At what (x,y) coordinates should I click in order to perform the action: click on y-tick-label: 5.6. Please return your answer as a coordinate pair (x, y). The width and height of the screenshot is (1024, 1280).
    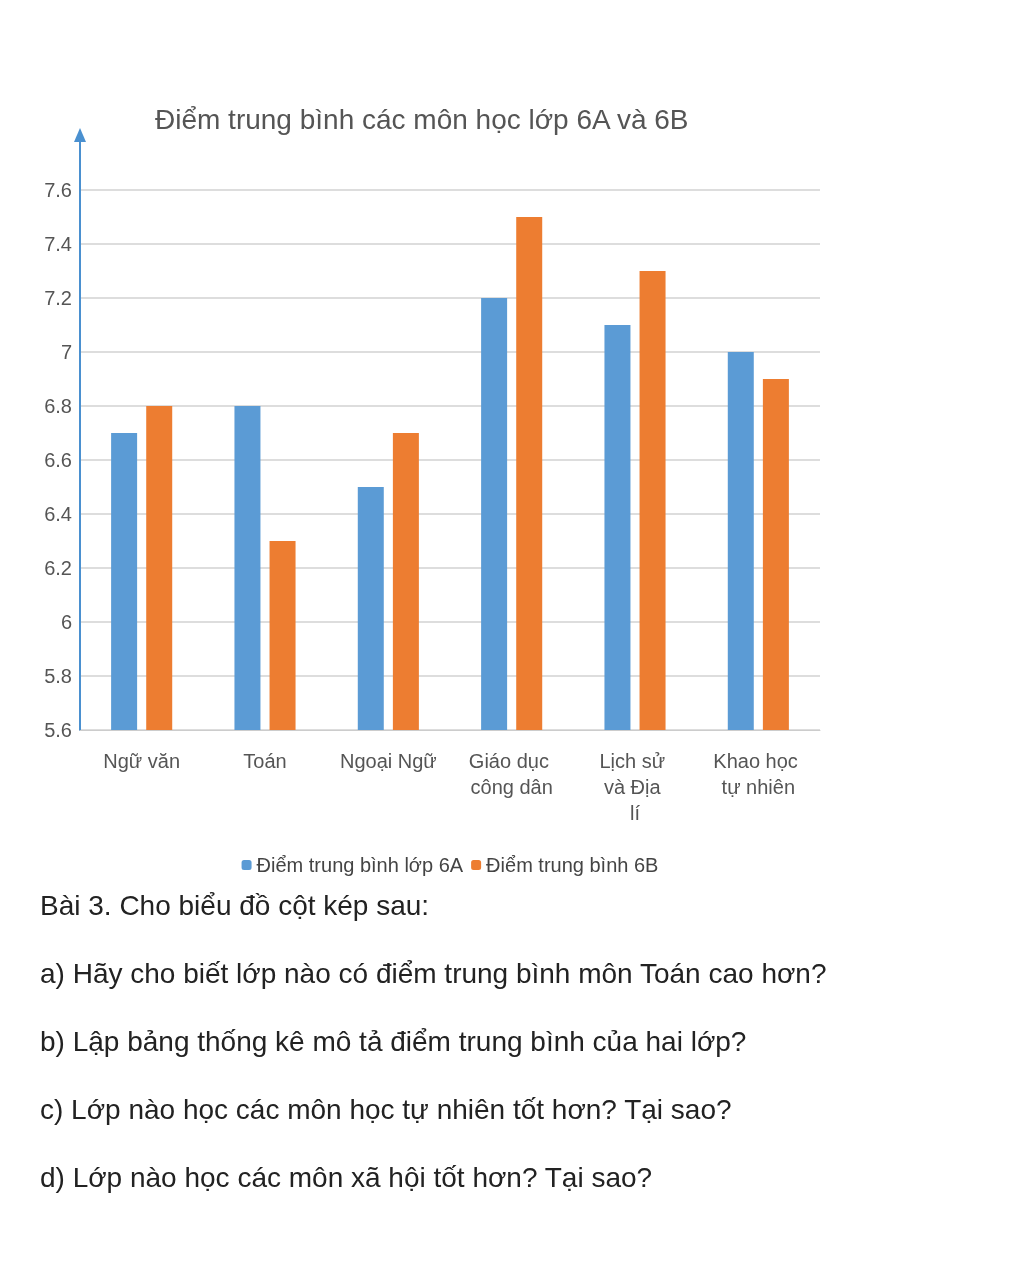
    Looking at the image, I should click on (58, 730).